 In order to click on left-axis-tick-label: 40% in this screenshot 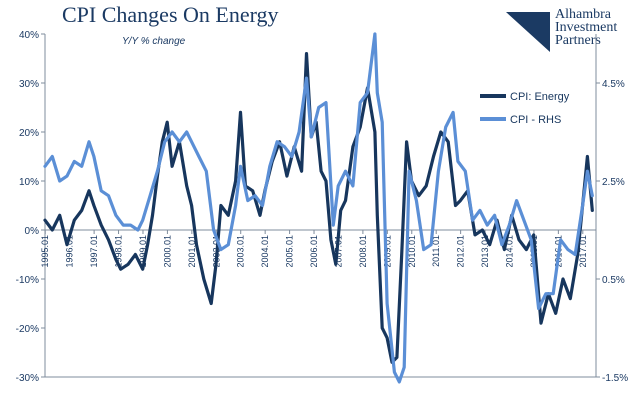, I will do `click(29, 35)`.